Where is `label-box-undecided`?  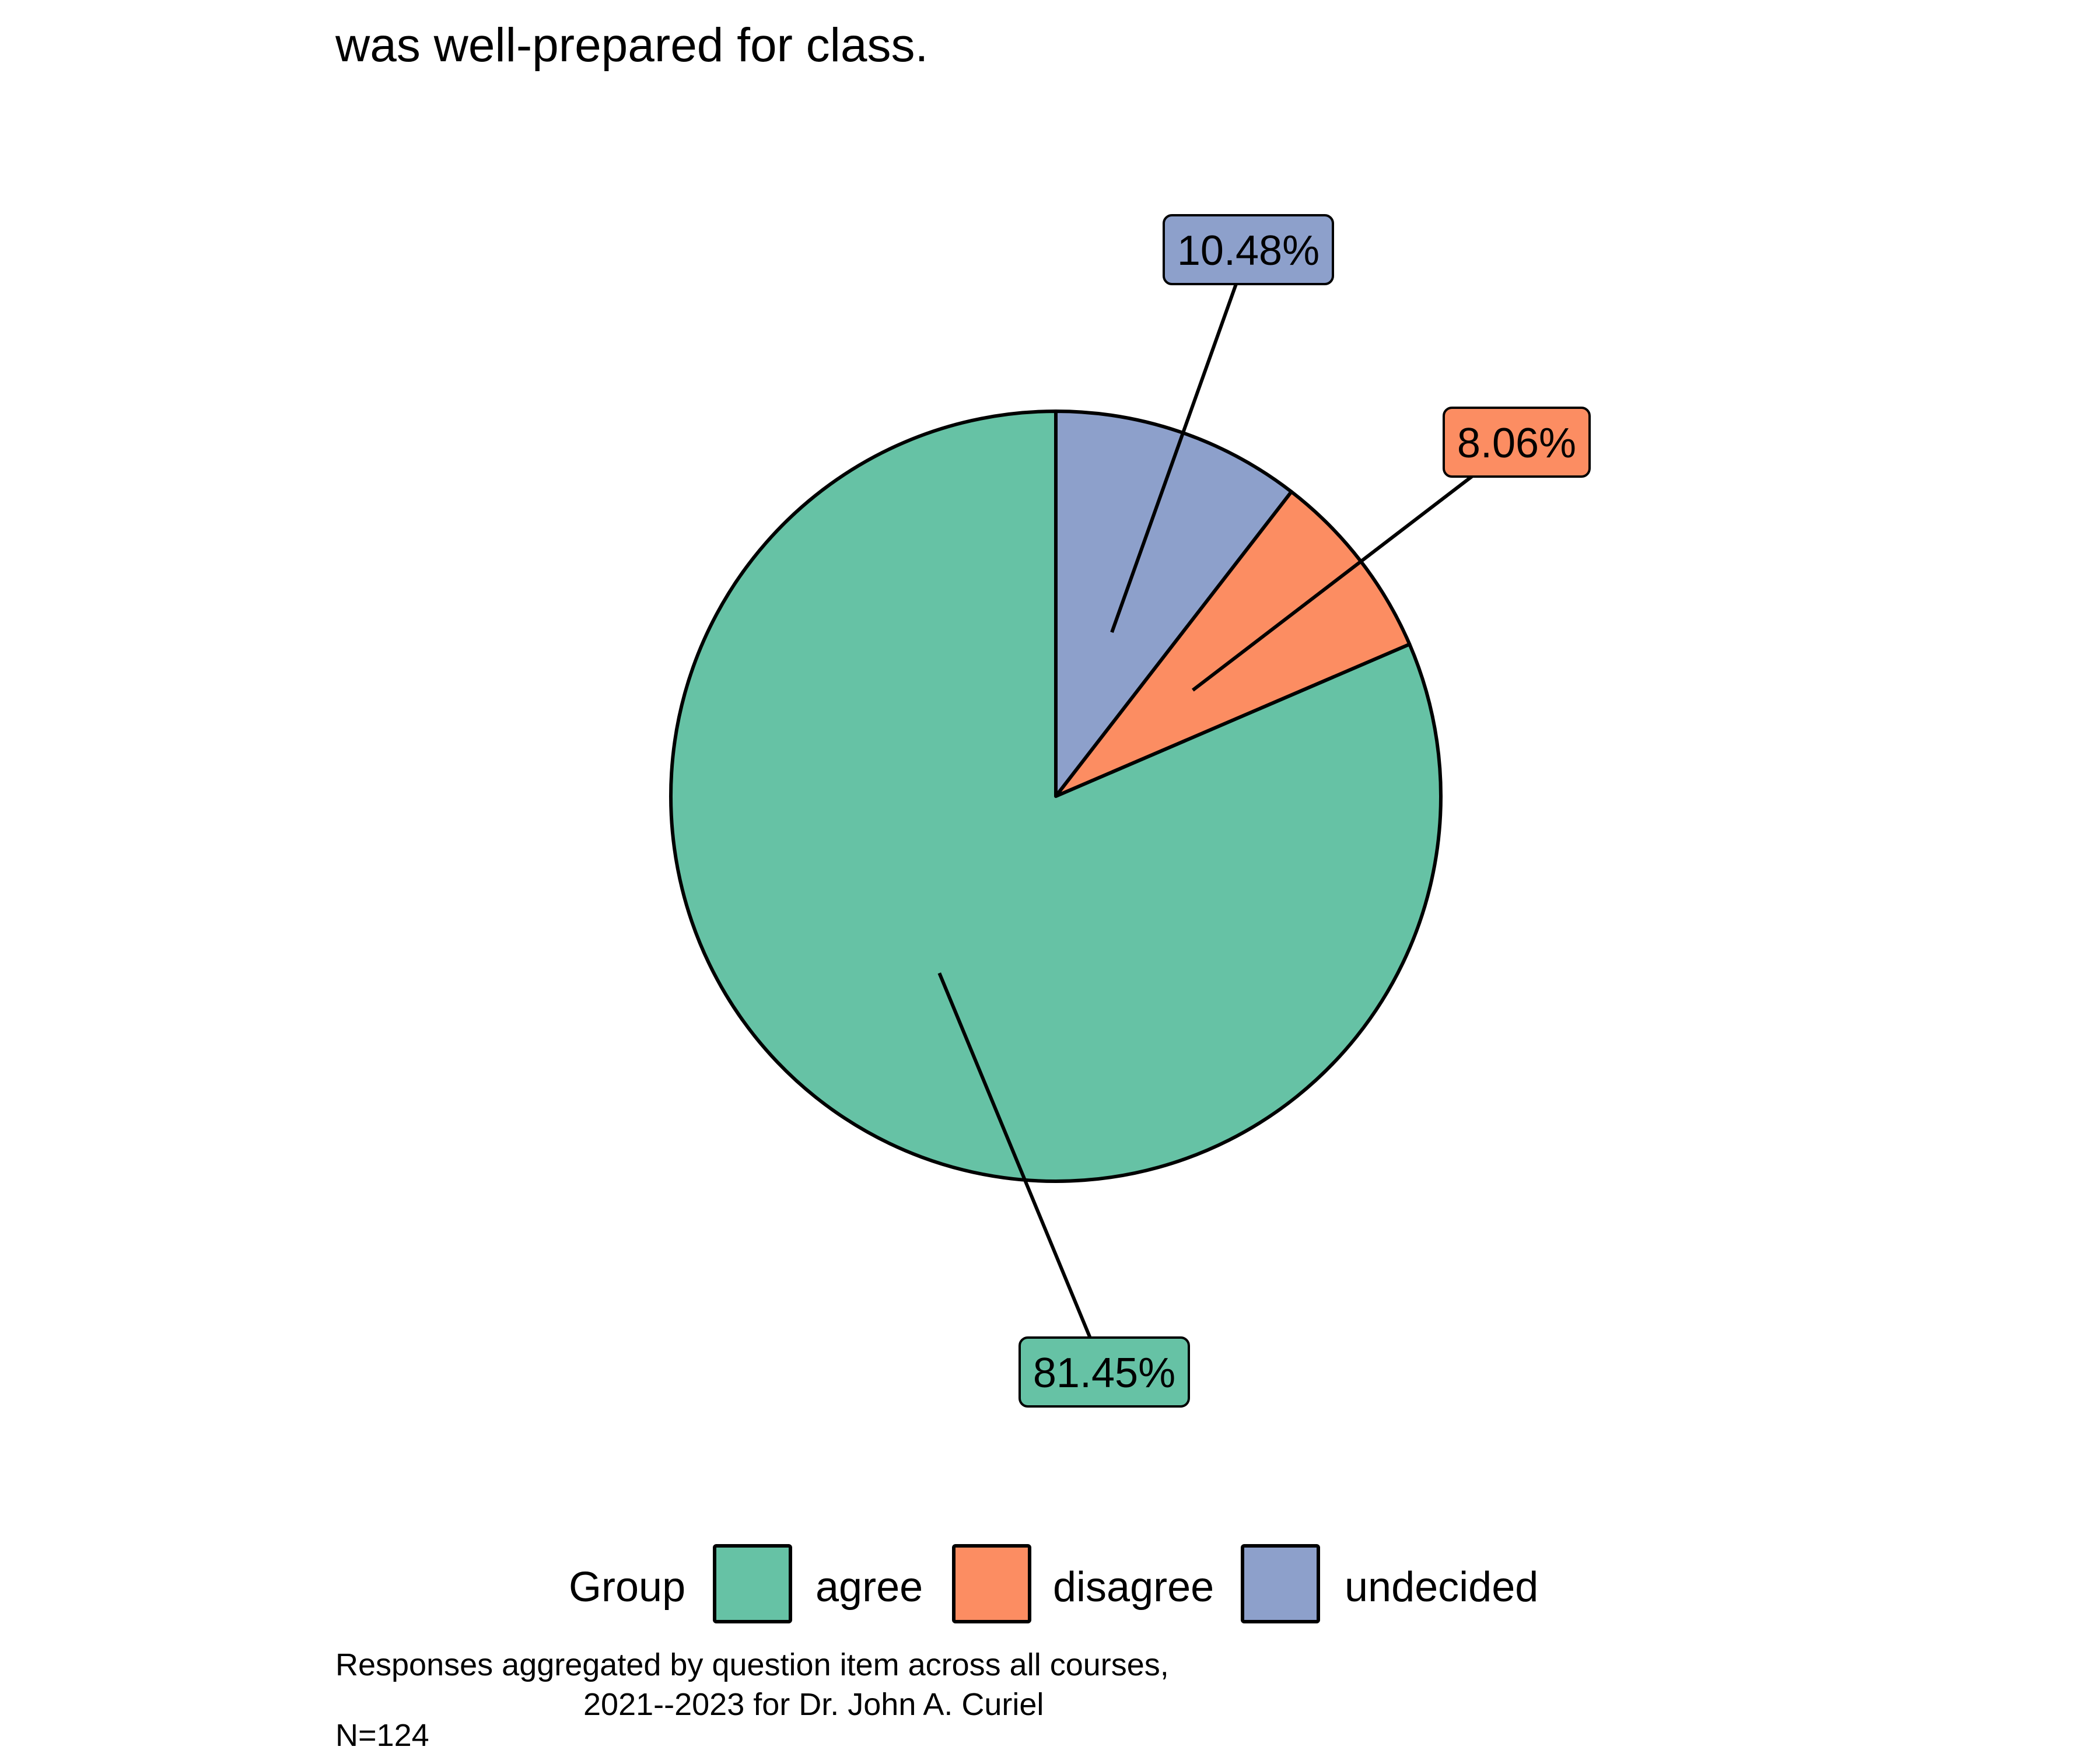 label-box-undecided is located at coordinates (1248, 249).